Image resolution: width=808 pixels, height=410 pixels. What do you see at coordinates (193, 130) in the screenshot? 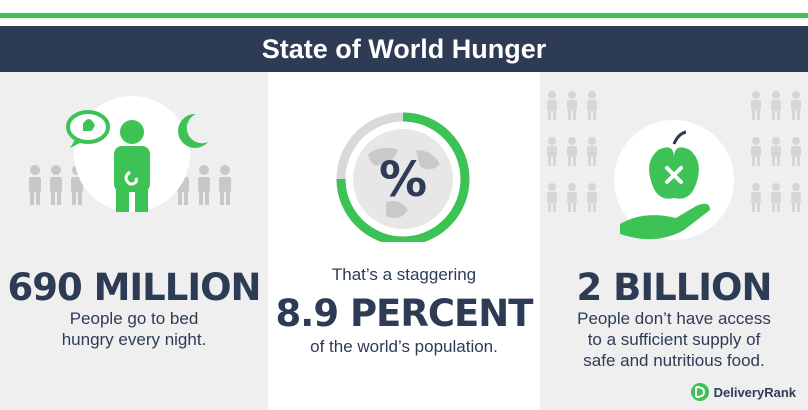
I see `moon-icon` at bounding box center [193, 130].